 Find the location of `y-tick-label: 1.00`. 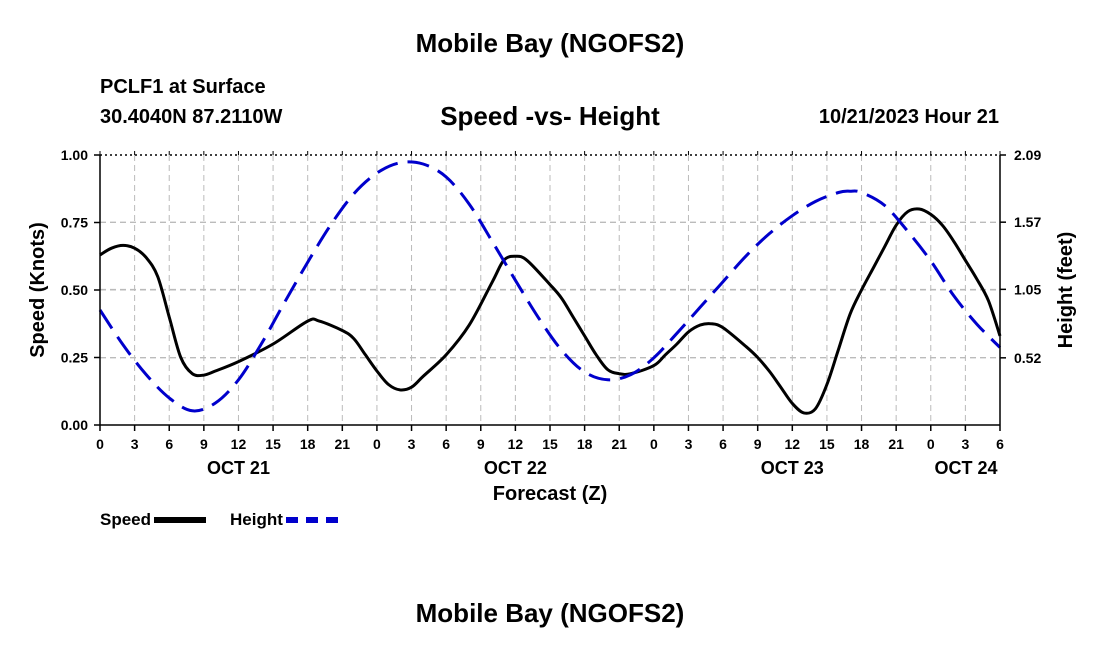

y-tick-label: 1.00 is located at coordinates (74, 155).